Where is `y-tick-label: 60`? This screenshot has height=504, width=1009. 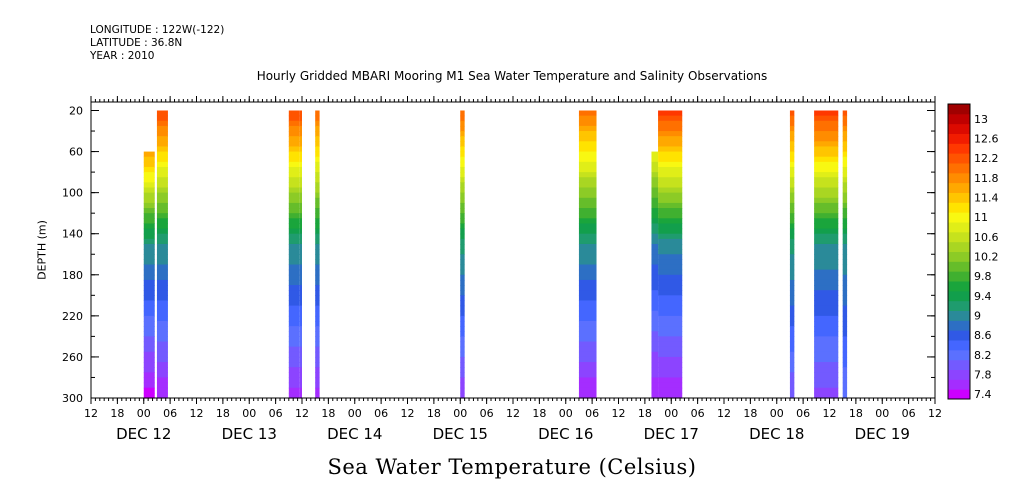 y-tick-label: 60 is located at coordinates (76, 152).